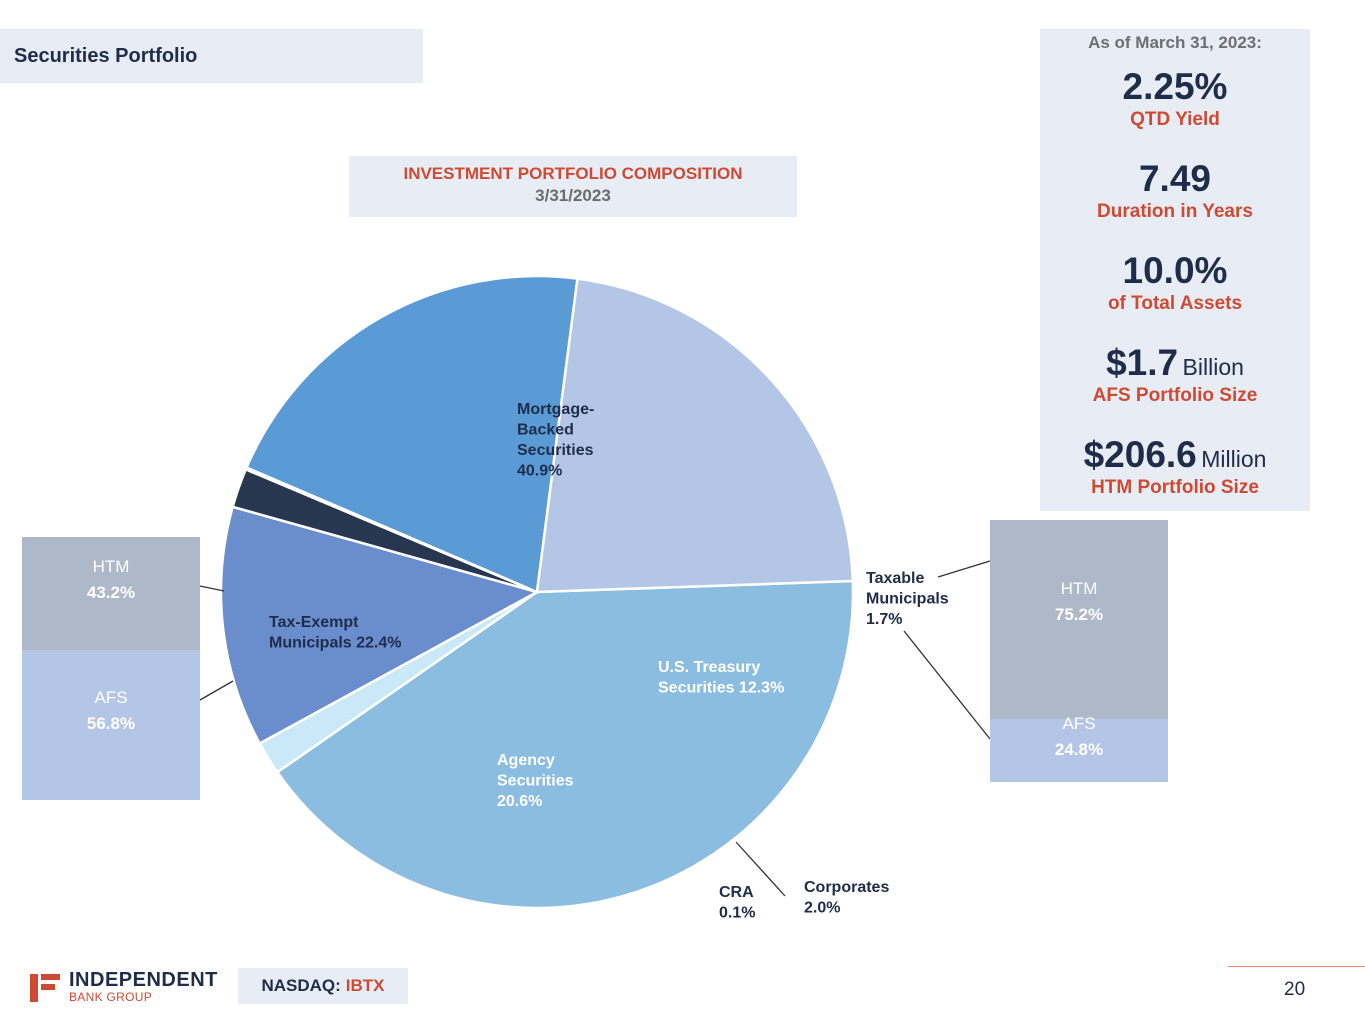  Describe the element at coordinates (335, 633) in the screenshot. I see `slice-label-tax-exempt-municipals: Tax-Exempt Municipals 22.4%` at that location.